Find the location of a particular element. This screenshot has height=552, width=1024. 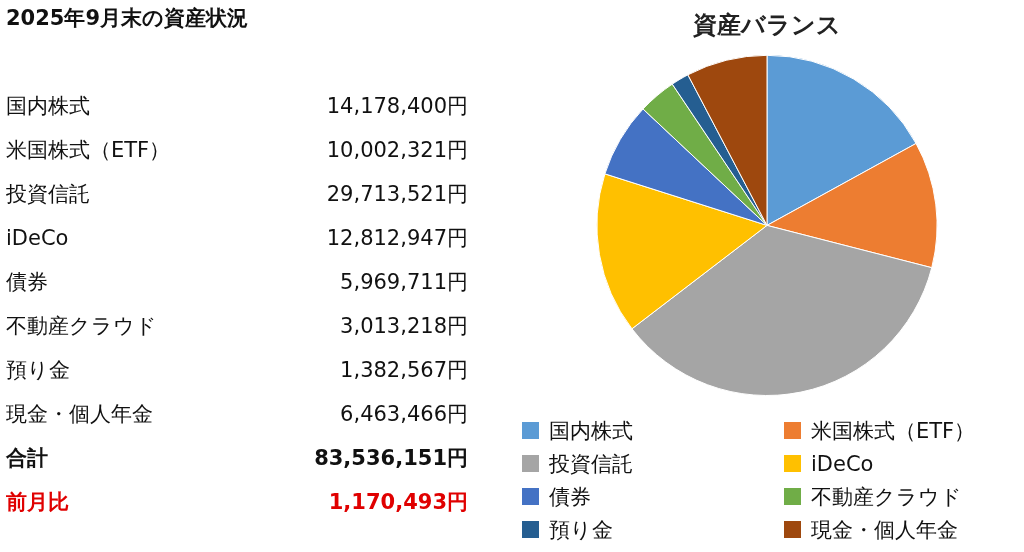

legend-label: iDeCo is located at coordinates (842, 463).